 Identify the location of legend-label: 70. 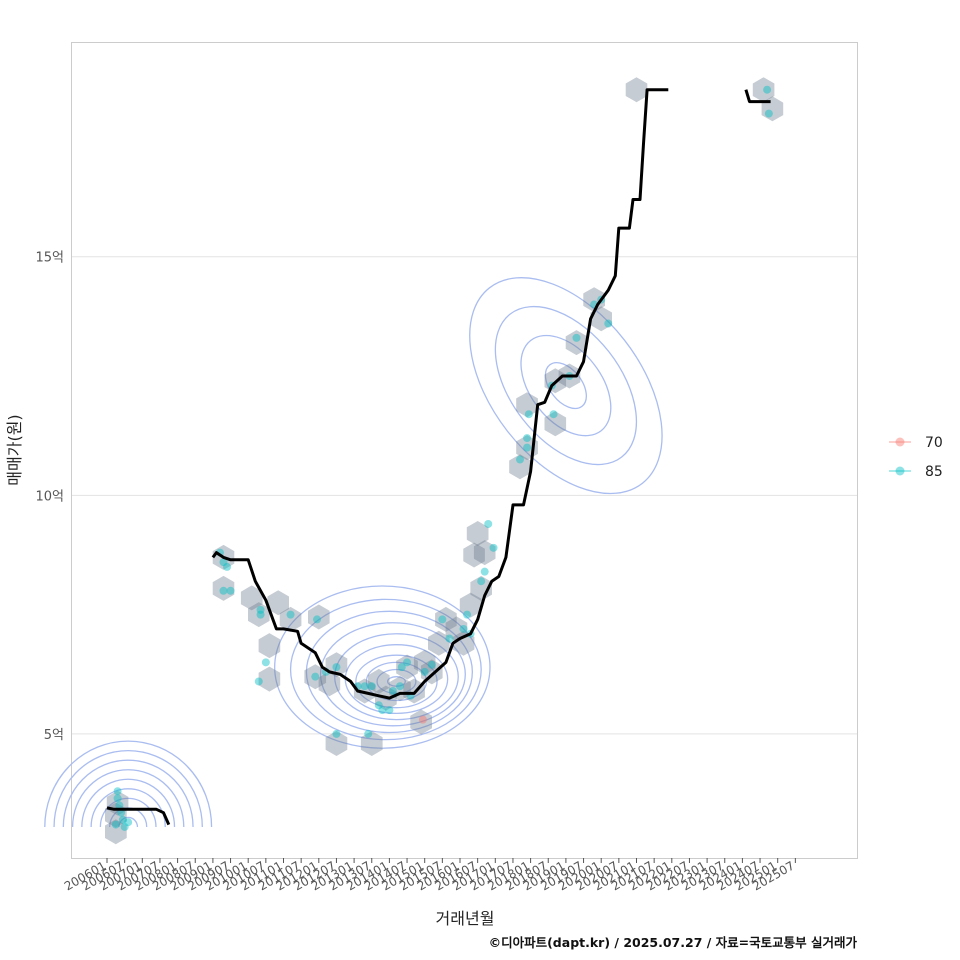
(934, 443).